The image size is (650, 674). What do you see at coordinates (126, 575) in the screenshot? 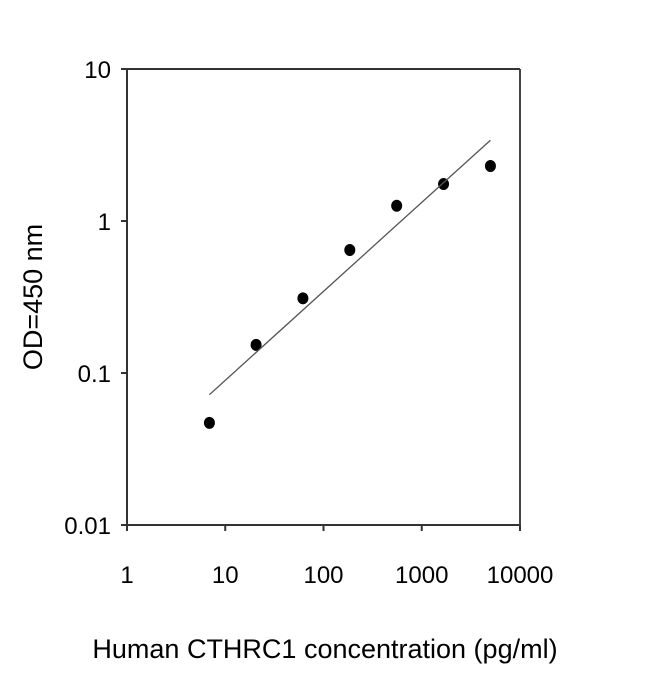
I see `x-tick-label: 1` at bounding box center [126, 575].